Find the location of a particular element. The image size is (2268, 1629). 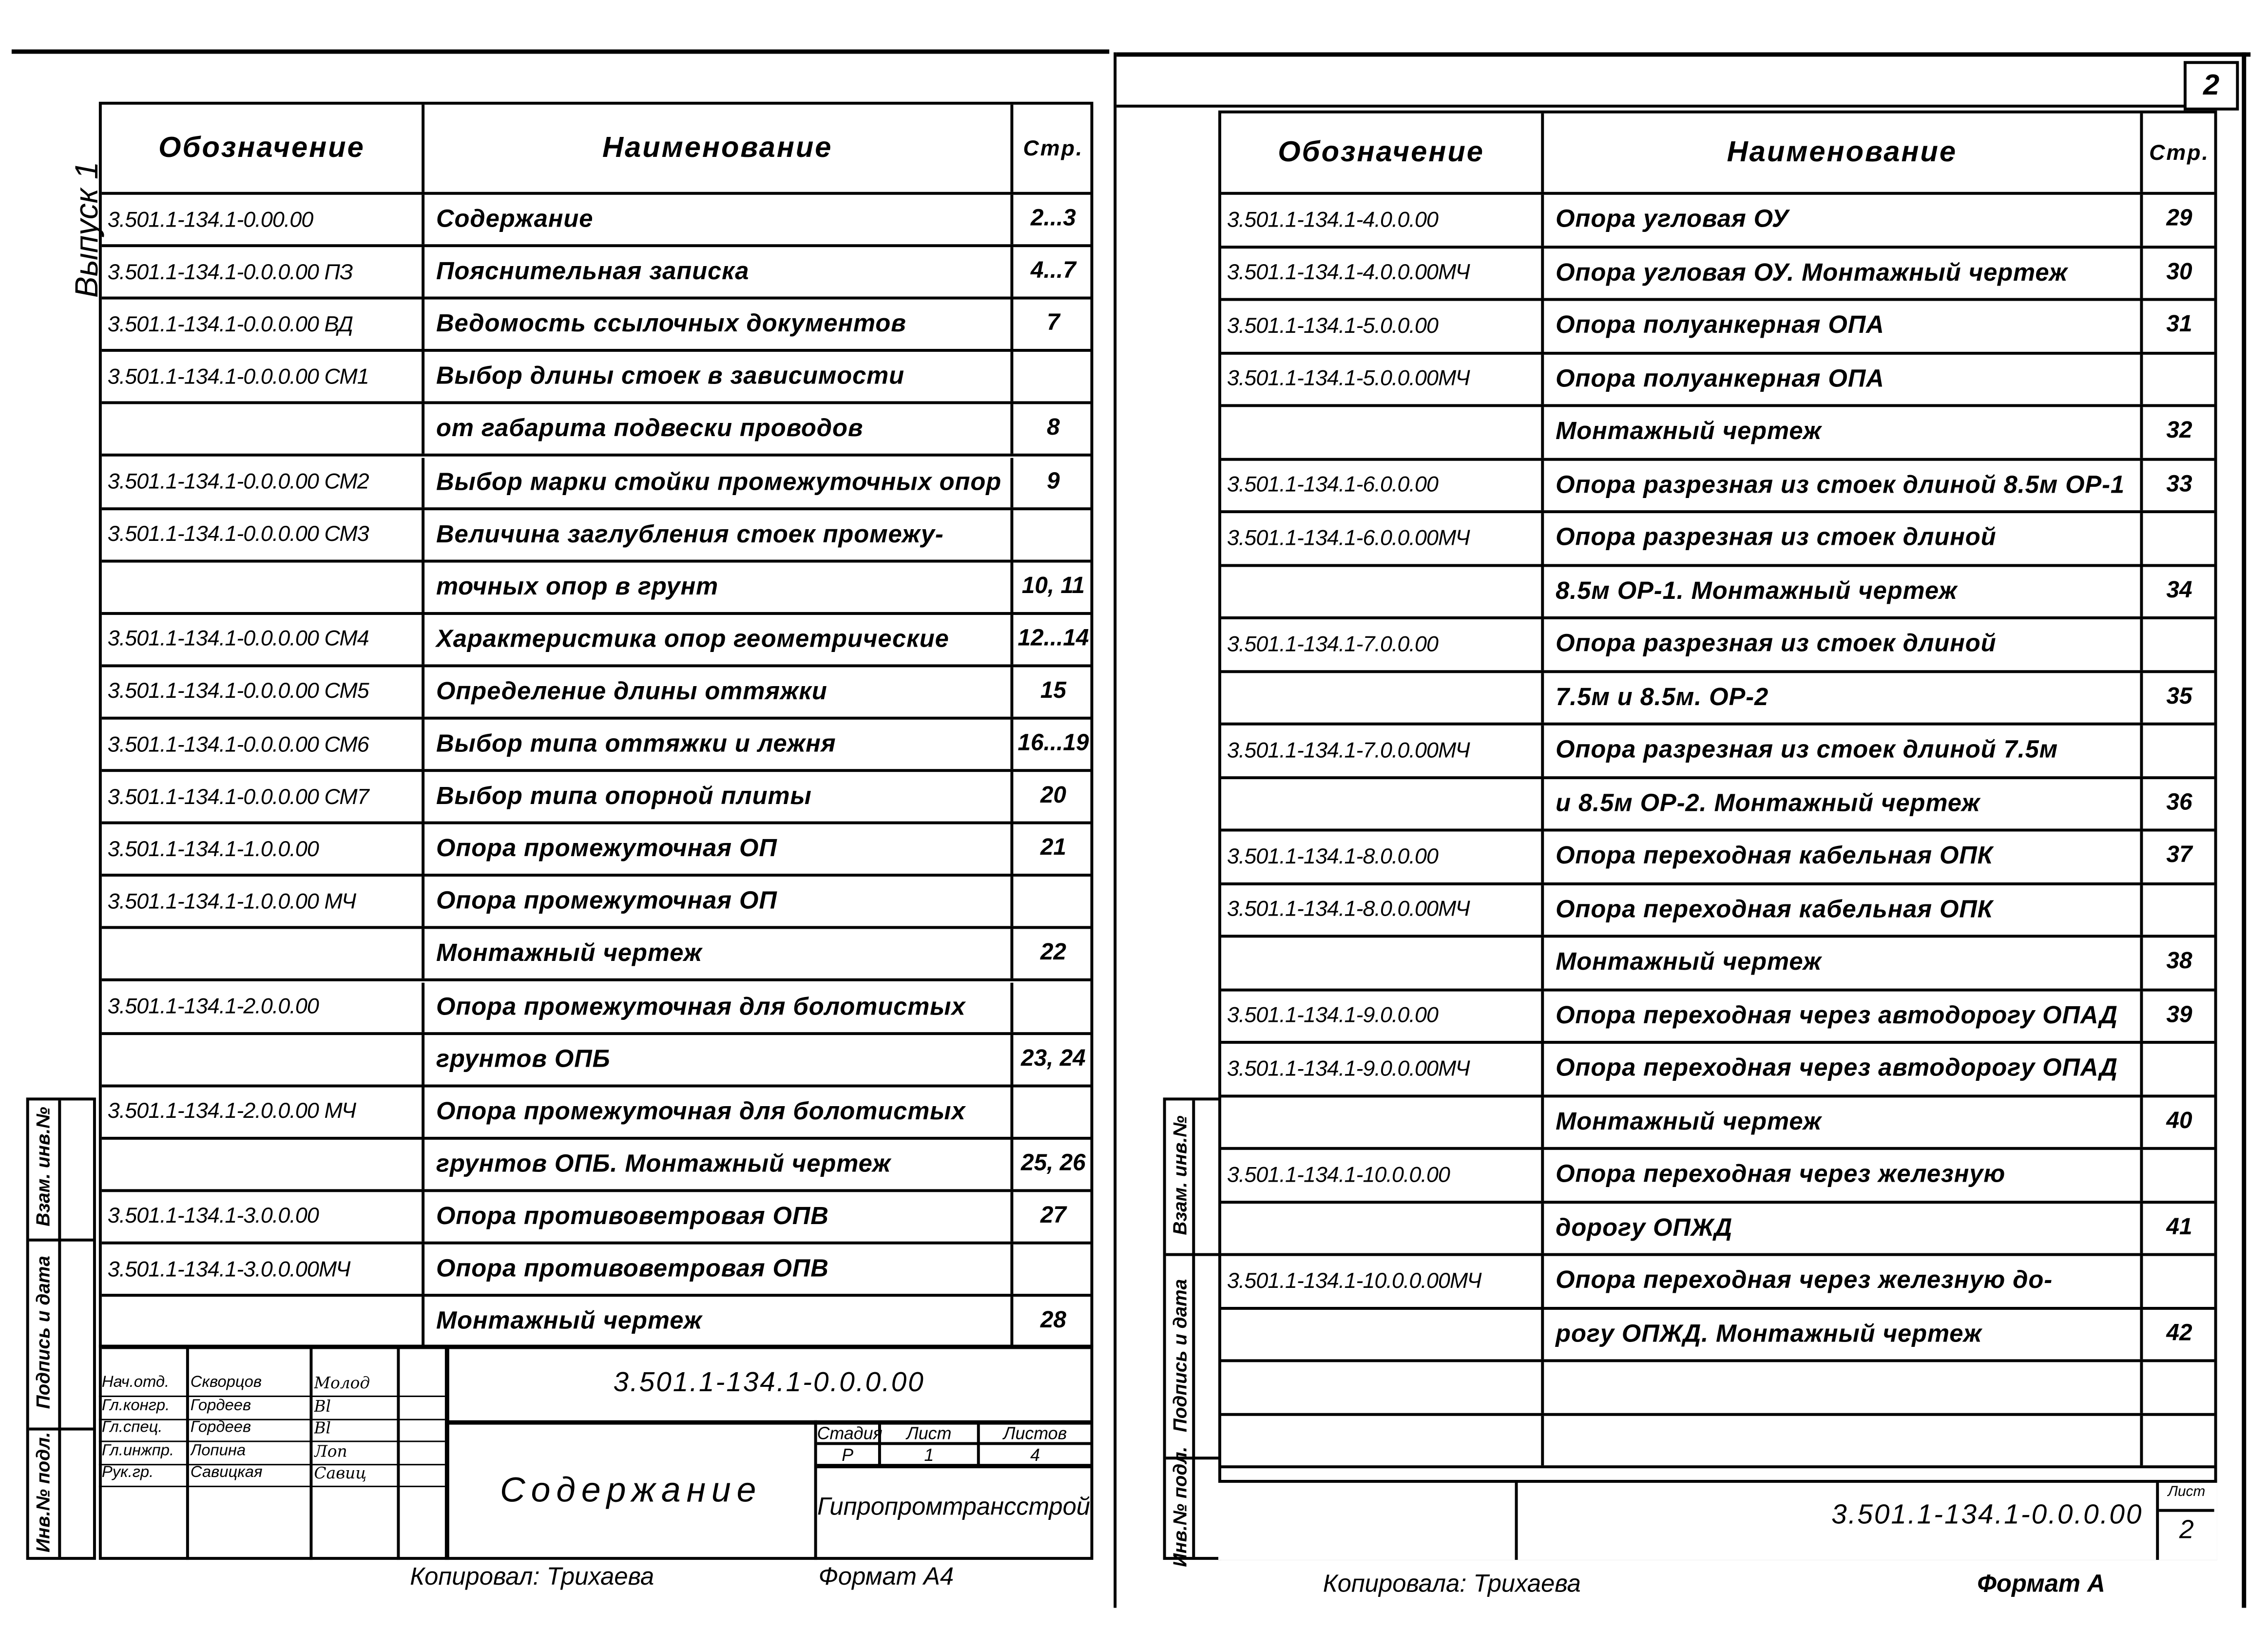

page-cell: 28 is located at coordinates (1051, 1322).